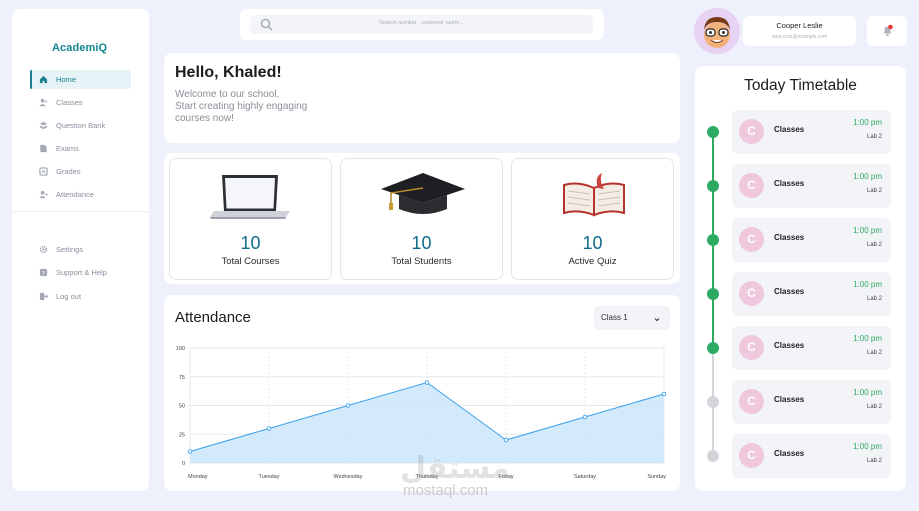 This screenshot has height=511, width=919. I want to click on stat-card-quiz: 10 Active Quiz, so click(592, 219).